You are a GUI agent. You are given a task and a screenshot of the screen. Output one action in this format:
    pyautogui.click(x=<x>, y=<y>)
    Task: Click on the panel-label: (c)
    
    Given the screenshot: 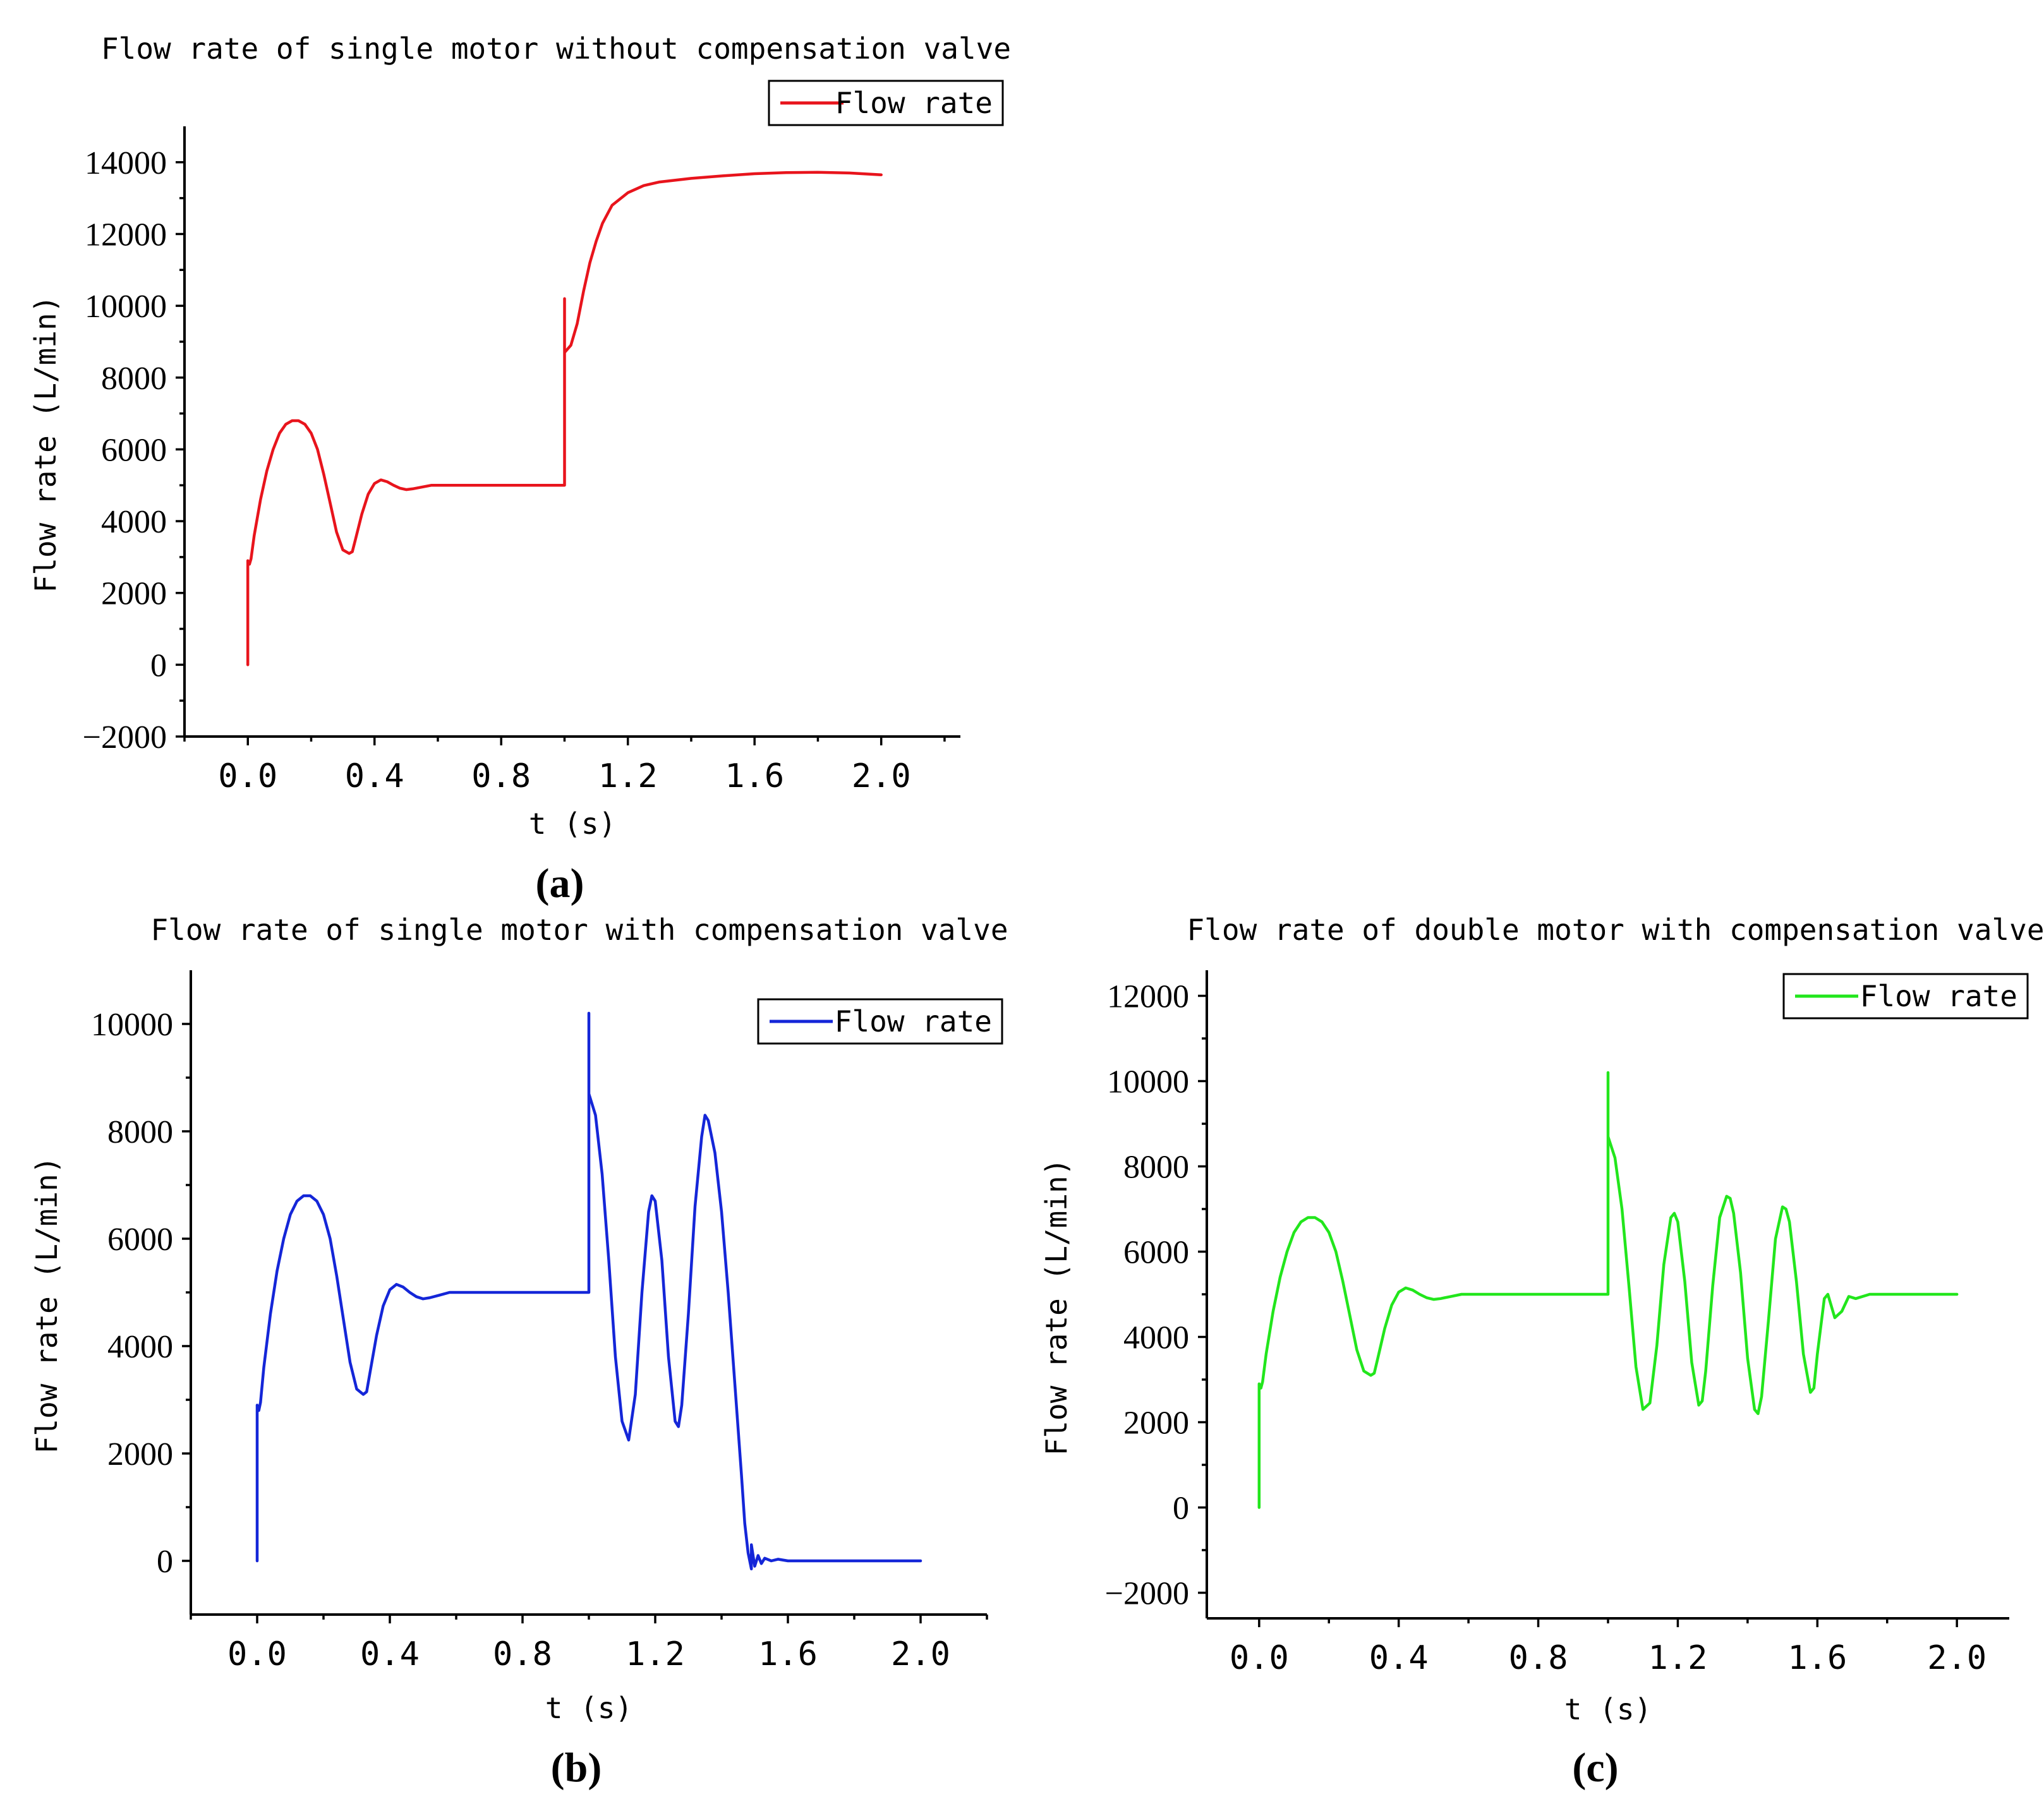 What is the action you would take?
    pyautogui.click(x=1595, y=1768)
    